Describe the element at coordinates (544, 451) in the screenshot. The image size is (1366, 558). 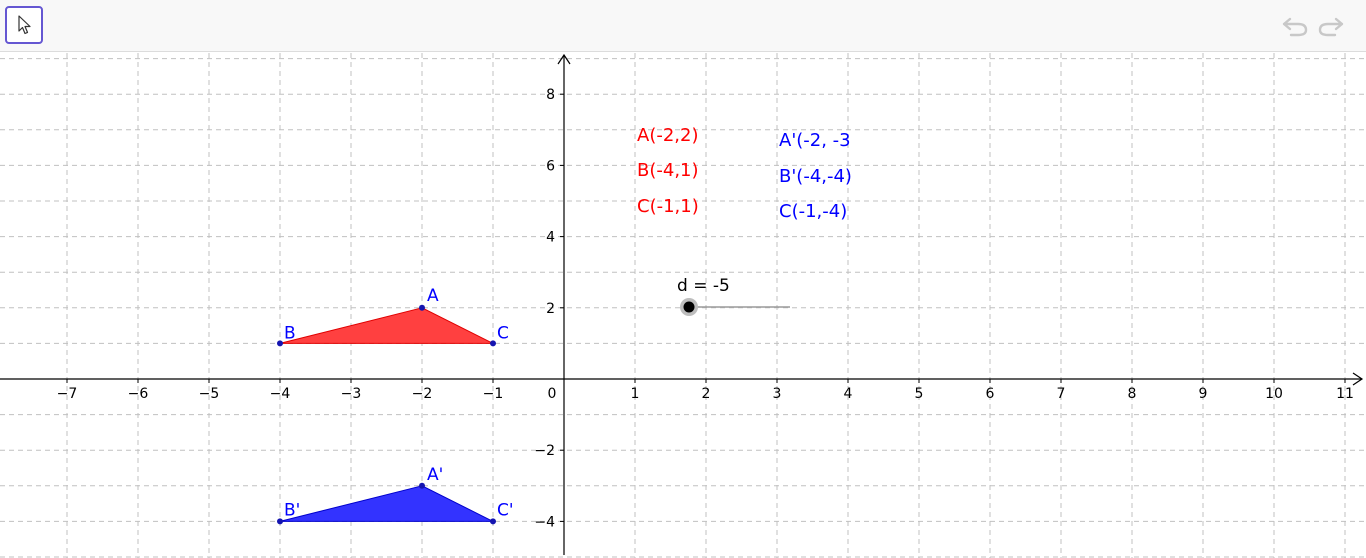
I see `y-tick-label: −2` at that location.